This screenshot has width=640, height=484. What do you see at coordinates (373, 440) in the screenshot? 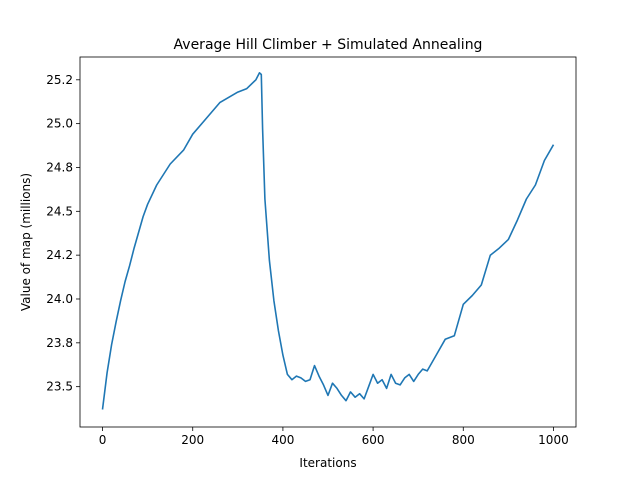
I see `x-tick-label: 600` at bounding box center [373, 440].